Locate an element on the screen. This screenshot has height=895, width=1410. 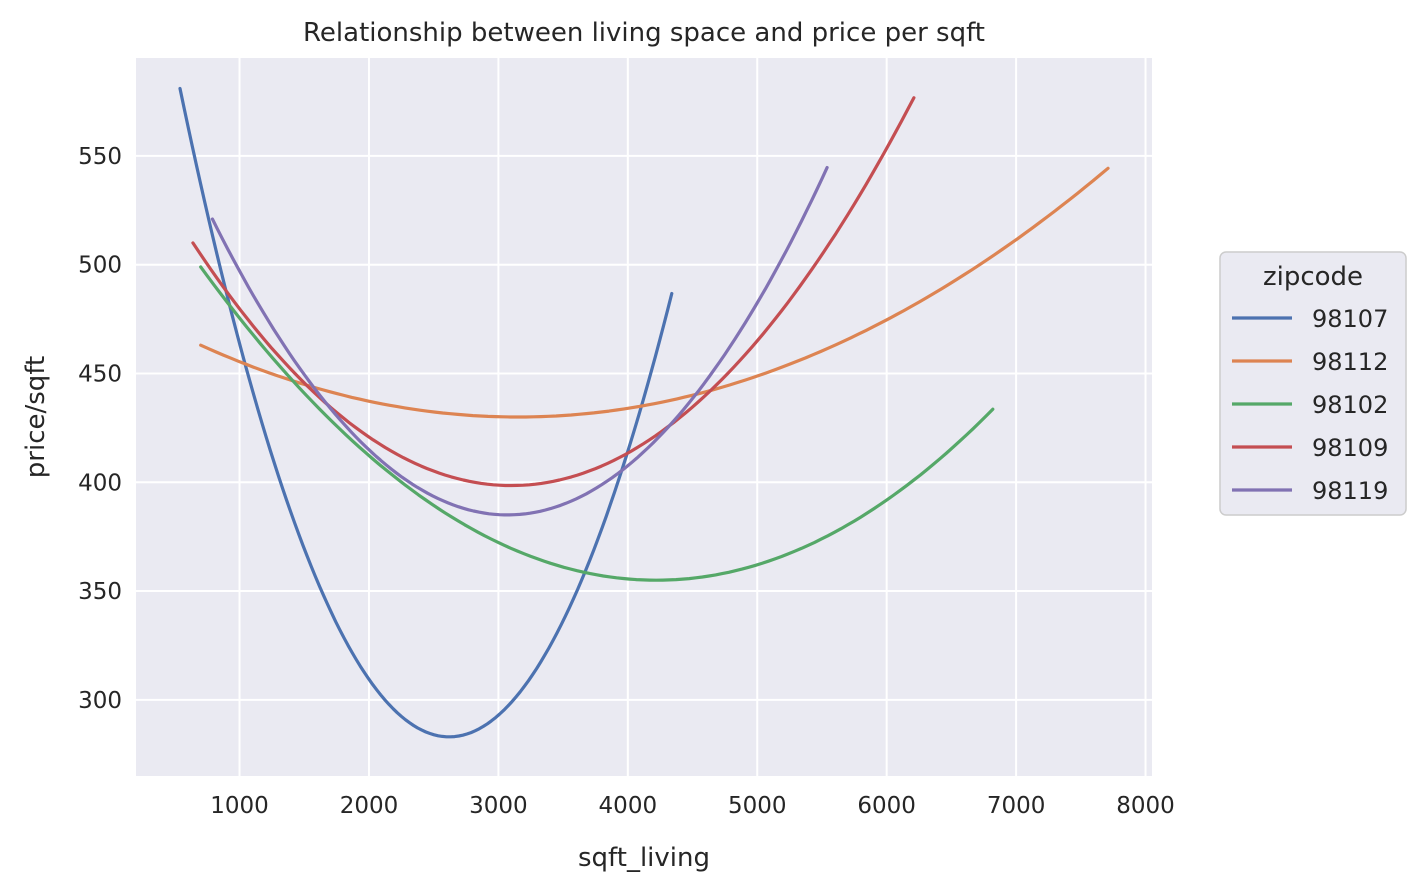
x-tick-label: 2000 is located at coordinates (369, 806).